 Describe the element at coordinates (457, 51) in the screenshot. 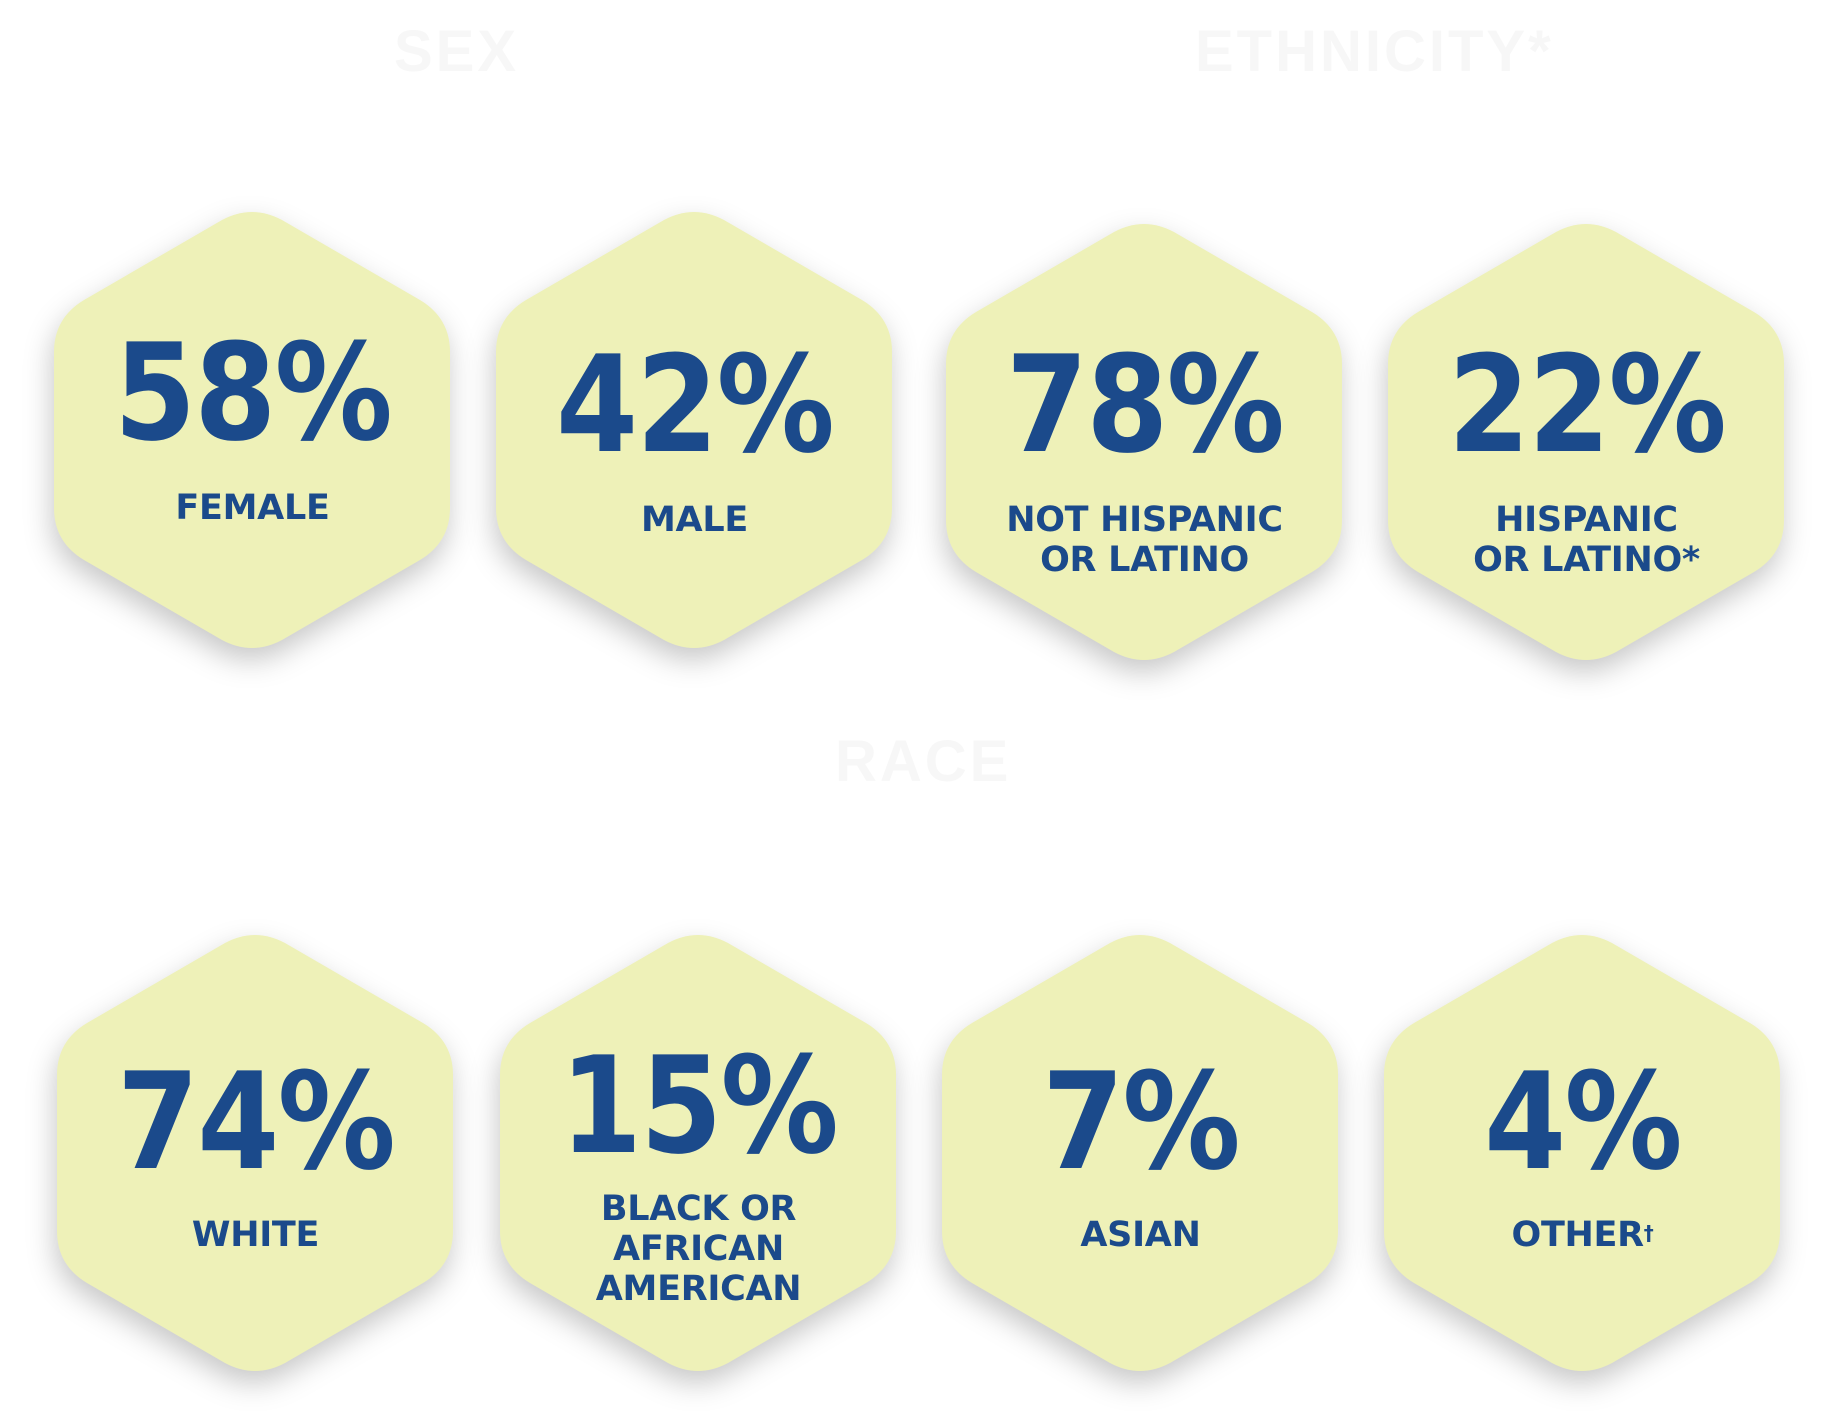

I see `section-title-sex: SEX` at that location.